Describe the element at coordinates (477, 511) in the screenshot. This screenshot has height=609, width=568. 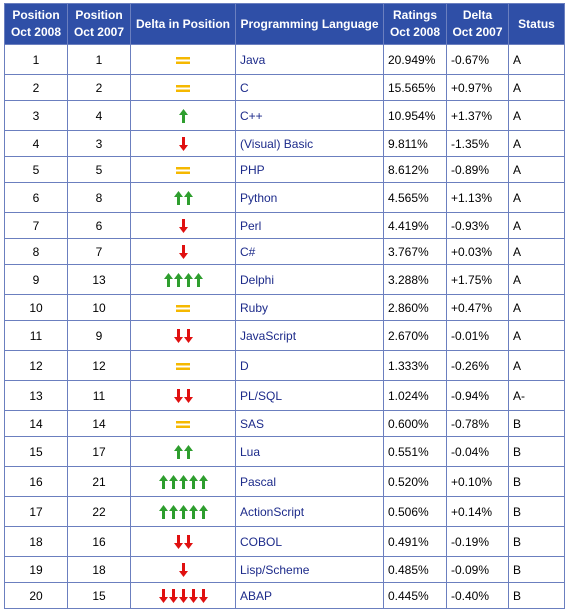
I see `delta-rating-cell: +0.14%` at that location.